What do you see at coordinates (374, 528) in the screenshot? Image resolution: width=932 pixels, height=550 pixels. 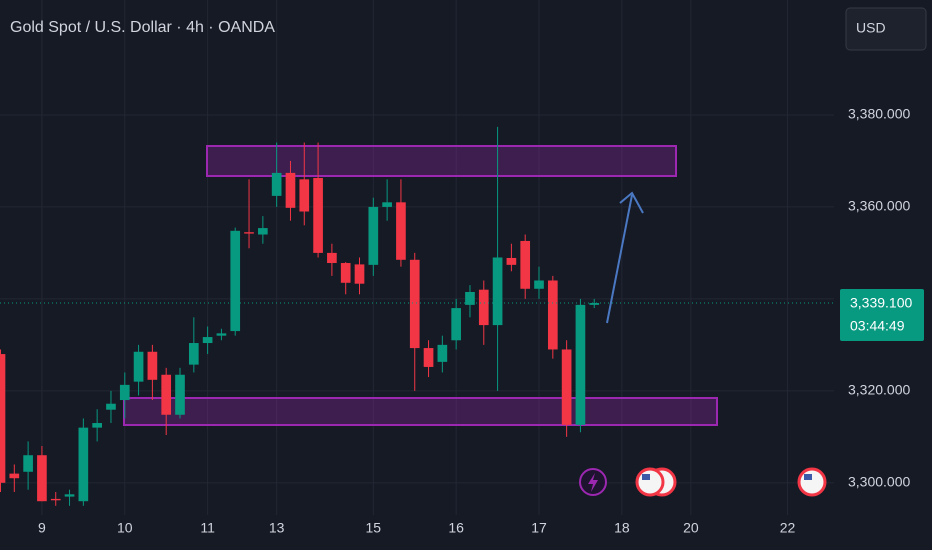 I see `x-tick-label: 15` at bounding box center [374, 528].